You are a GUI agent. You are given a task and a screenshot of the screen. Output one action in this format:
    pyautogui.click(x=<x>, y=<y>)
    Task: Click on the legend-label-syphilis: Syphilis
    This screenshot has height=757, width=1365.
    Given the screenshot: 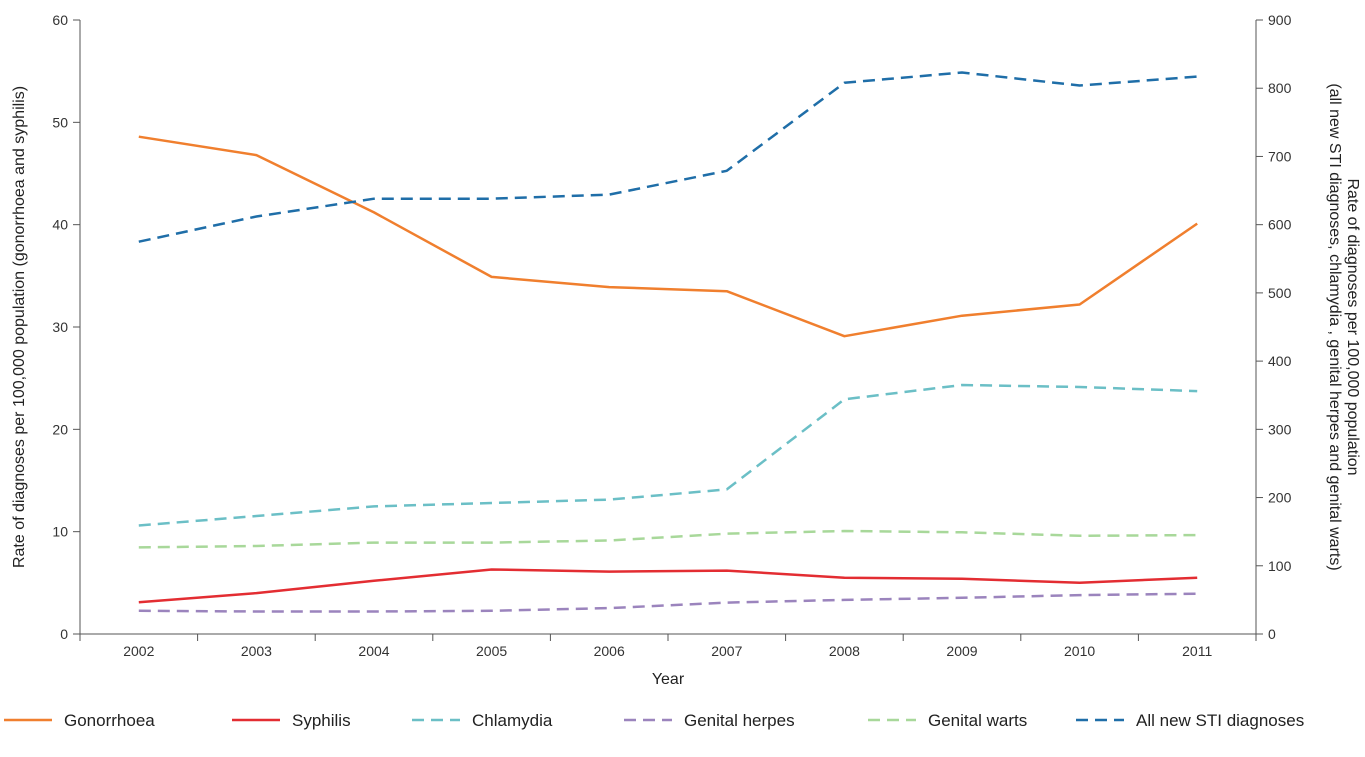 What is the action you would take?
    pyautogui.click(x=321, y=720)
    